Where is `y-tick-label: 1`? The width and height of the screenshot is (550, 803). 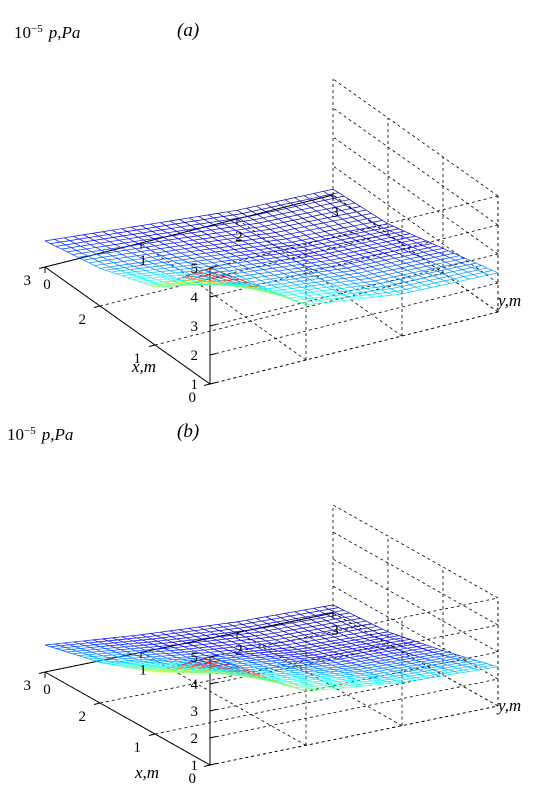 y-tick-label: 1 is located at coordinates (143, 670).